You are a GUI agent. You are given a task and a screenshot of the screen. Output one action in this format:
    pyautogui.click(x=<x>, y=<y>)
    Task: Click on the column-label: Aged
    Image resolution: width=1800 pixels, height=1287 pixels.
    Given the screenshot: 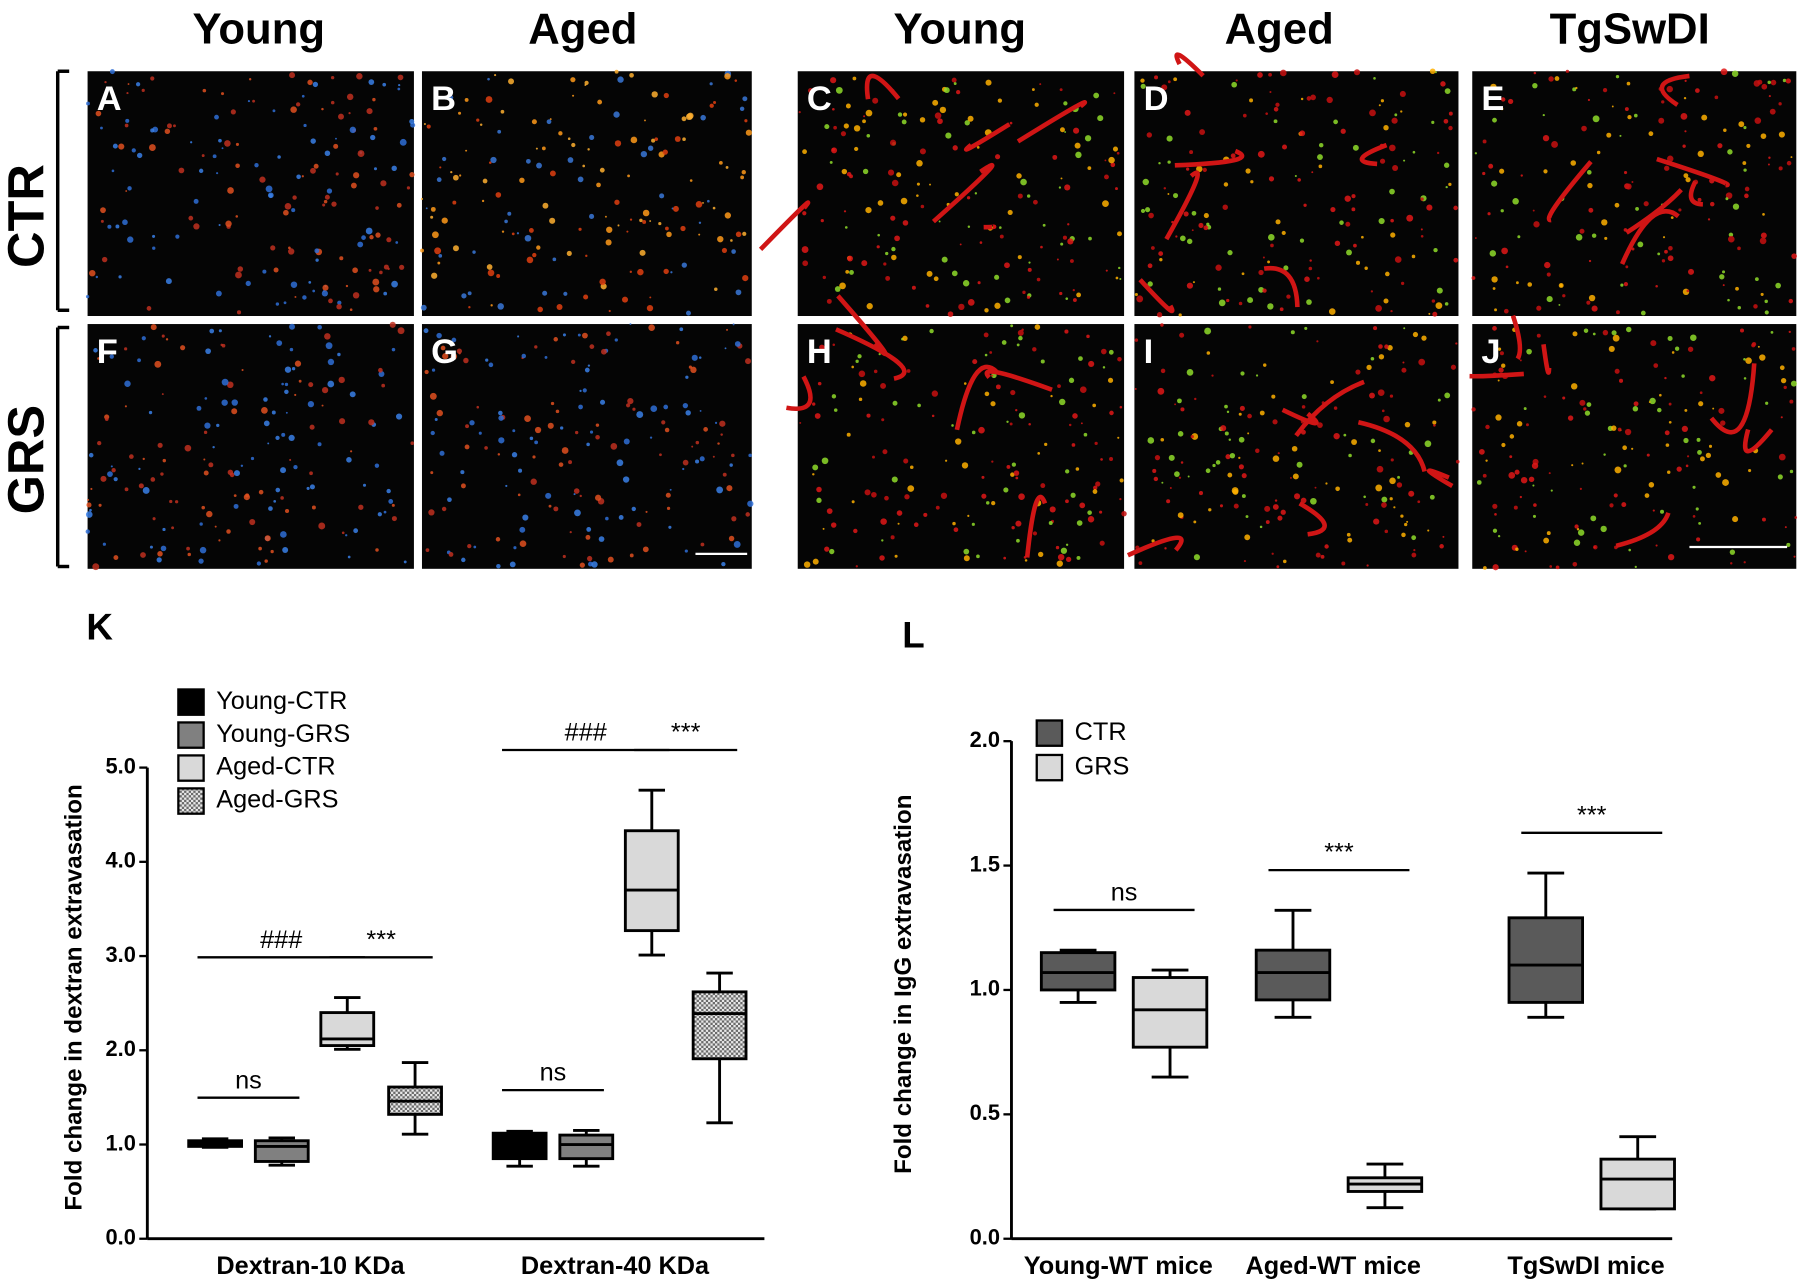 What is the action you would take?
    pyautogui.click(x=582, y=29)
    